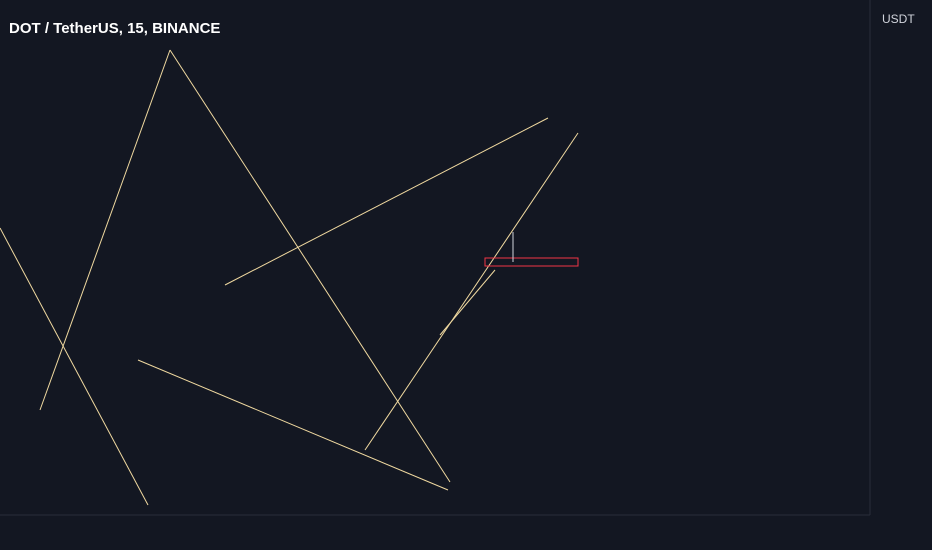 The image size is (932, 550). Describe the element at coordinates (531, 262) in the screenshot. I see `entry-marker` at that location.